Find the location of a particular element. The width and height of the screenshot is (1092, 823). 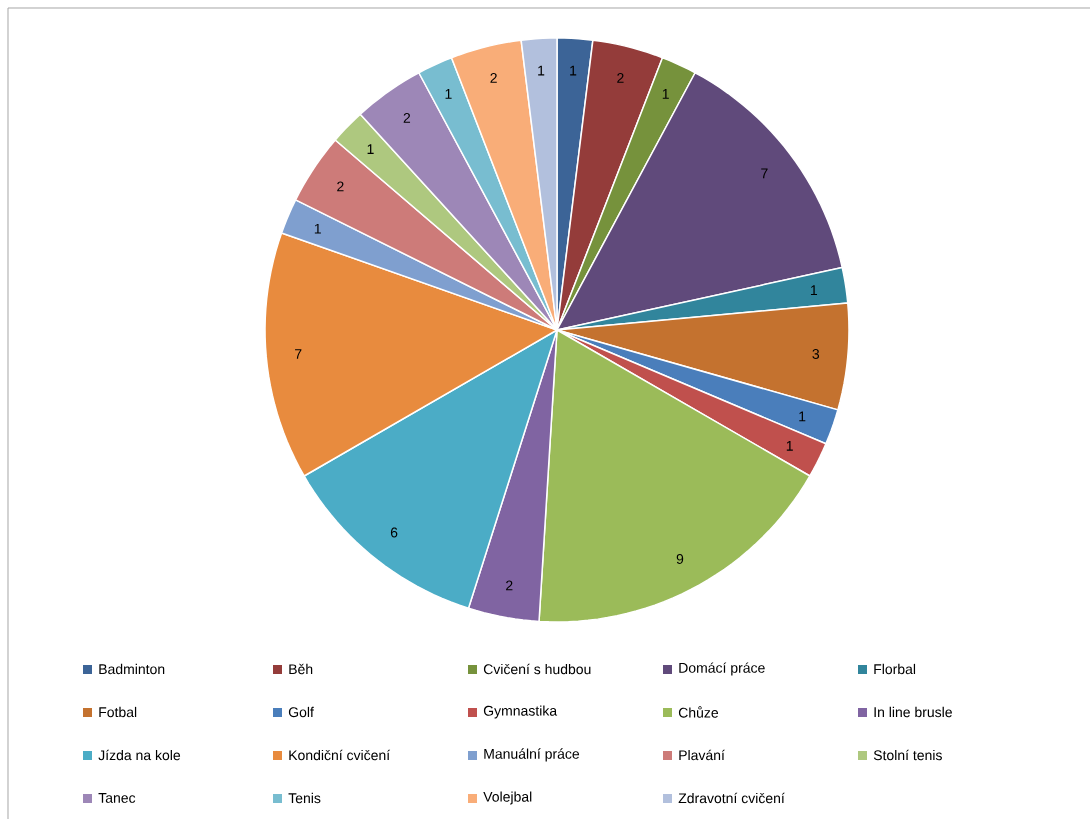

legend-label: Tenis is located at coordinates (304, 798).